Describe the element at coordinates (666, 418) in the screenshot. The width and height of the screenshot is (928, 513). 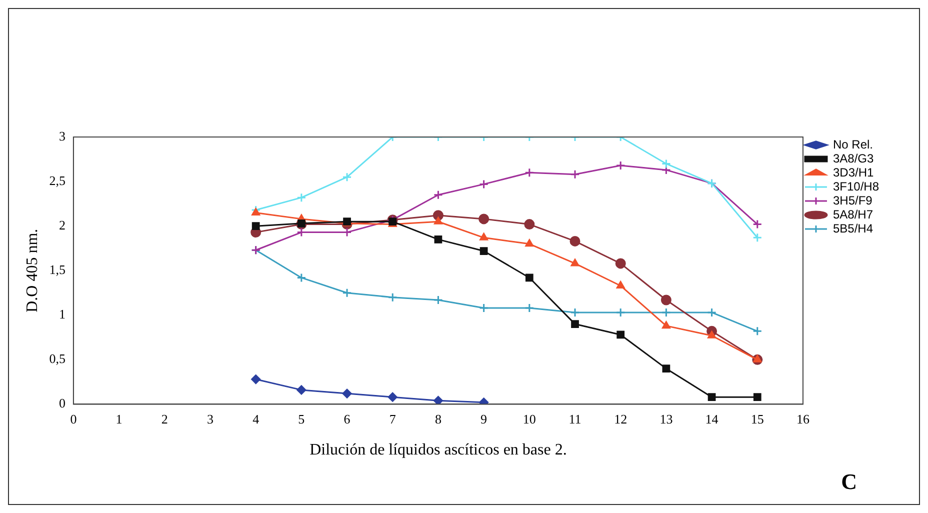
I see `x-tick-label: 13` at that location.